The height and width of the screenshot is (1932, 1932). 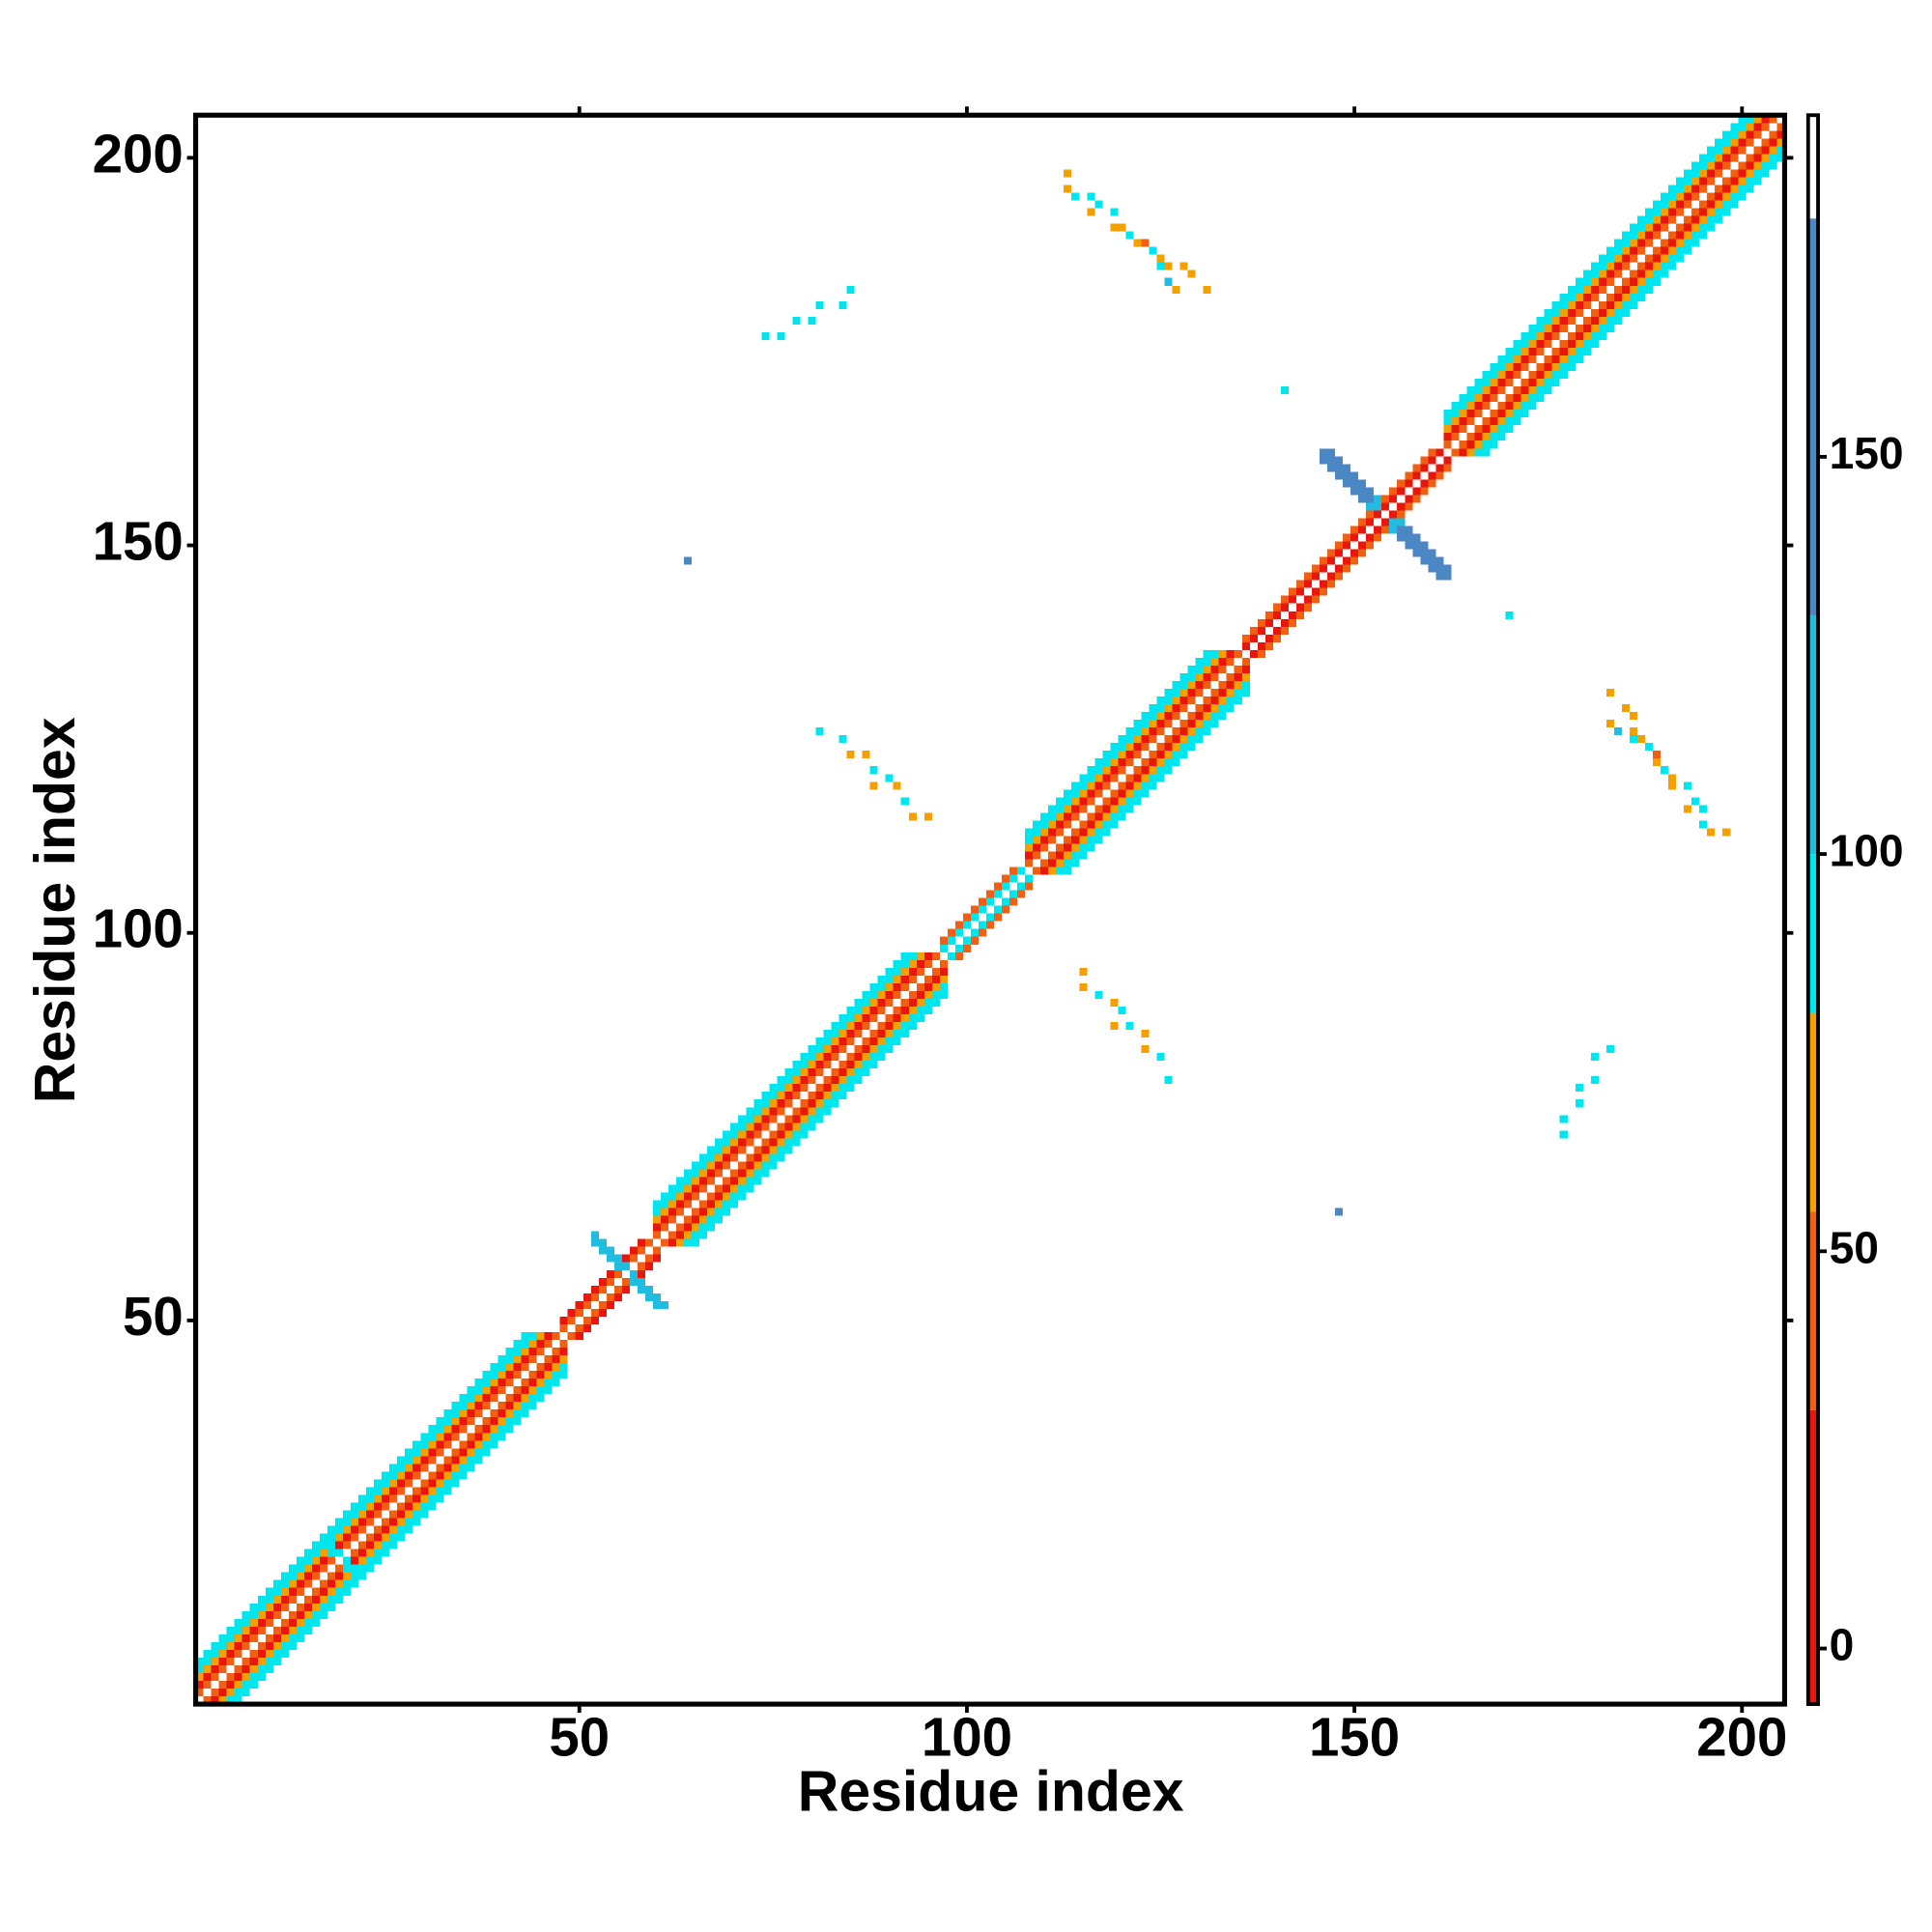 What do you see at coordinates (1867, 453) in the screenshot?
I see `colorbar-tick-label: 150` at bounding box center [1867, 453].